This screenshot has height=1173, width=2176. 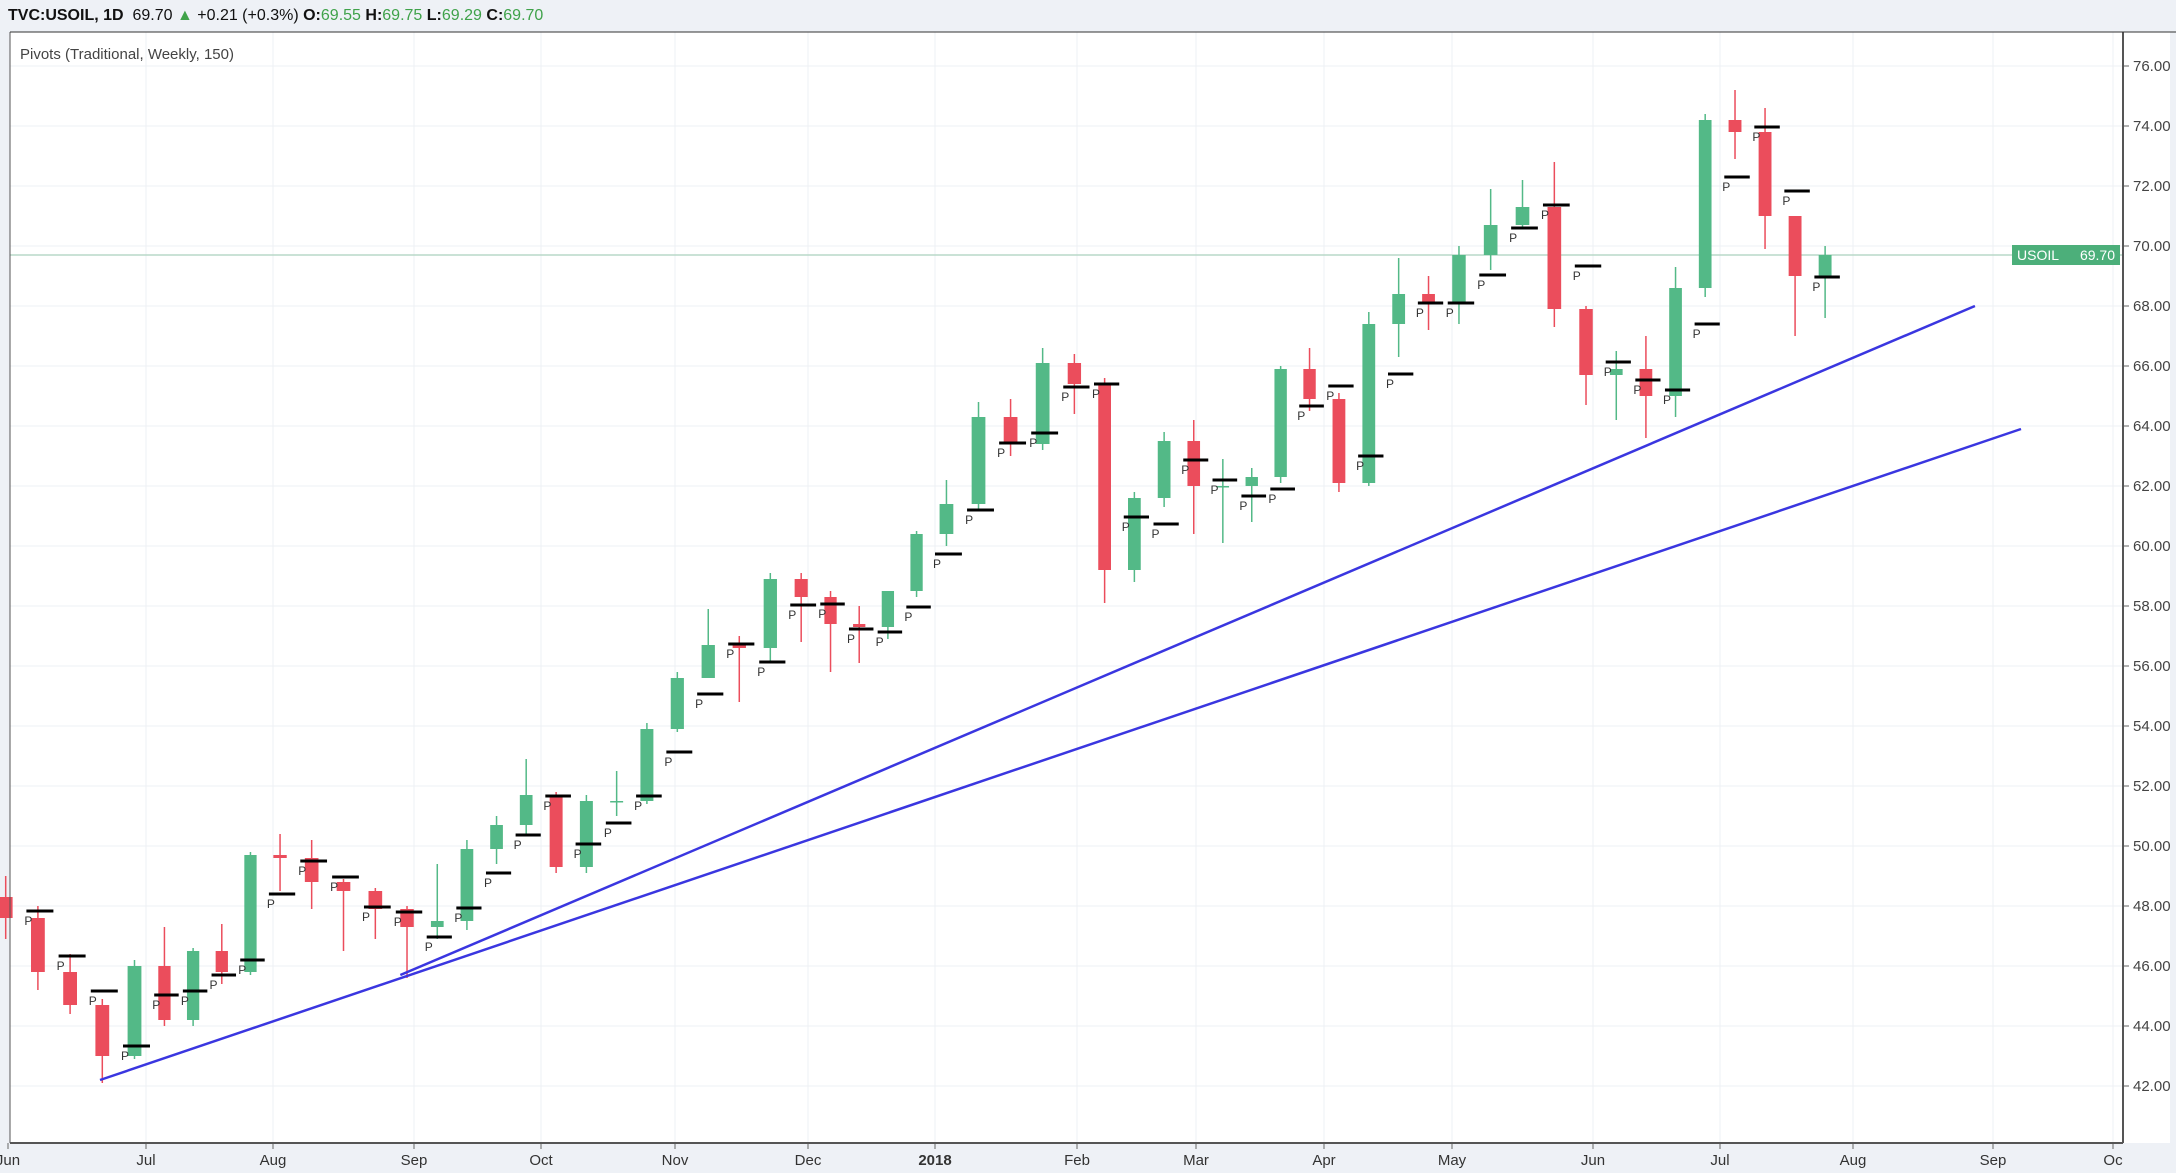 What do you see at coordinates (2113, 1160) in the screenshot?
I see `x-tick-label: Oc` at bounding box center [2113, 1160].